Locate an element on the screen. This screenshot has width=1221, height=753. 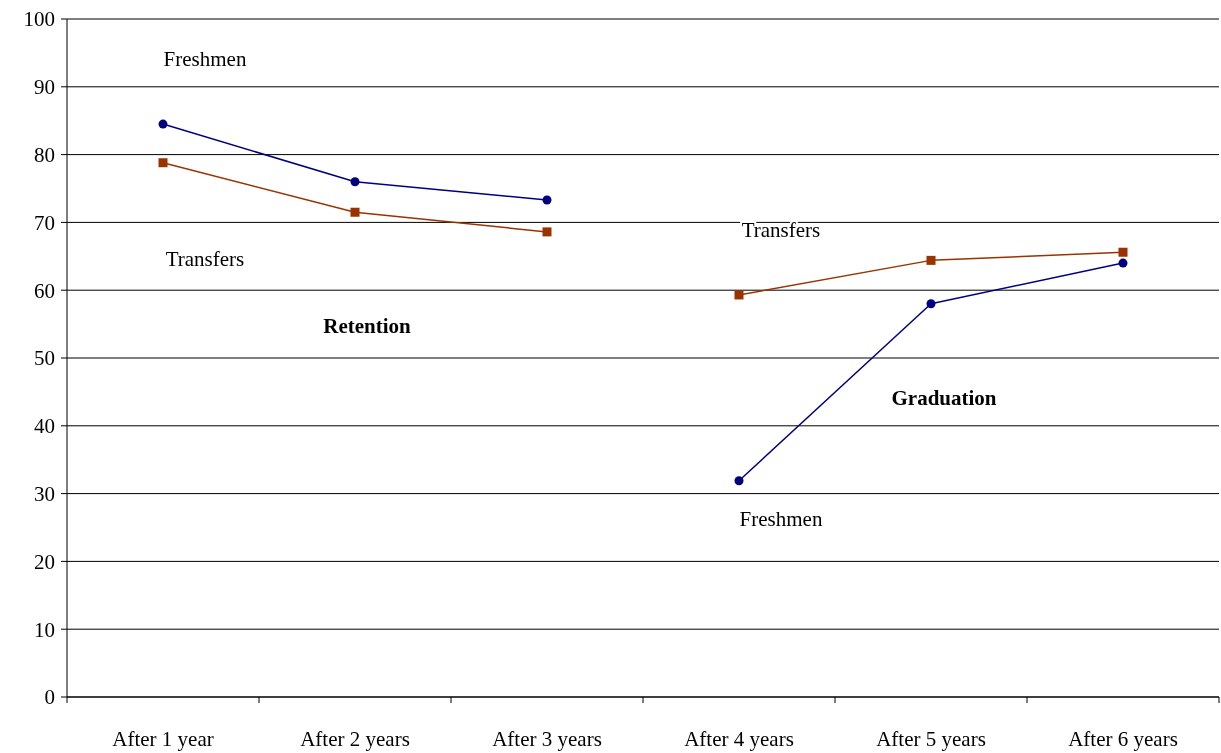
y-tick-label: 40 is located at coordinates (44, 426).